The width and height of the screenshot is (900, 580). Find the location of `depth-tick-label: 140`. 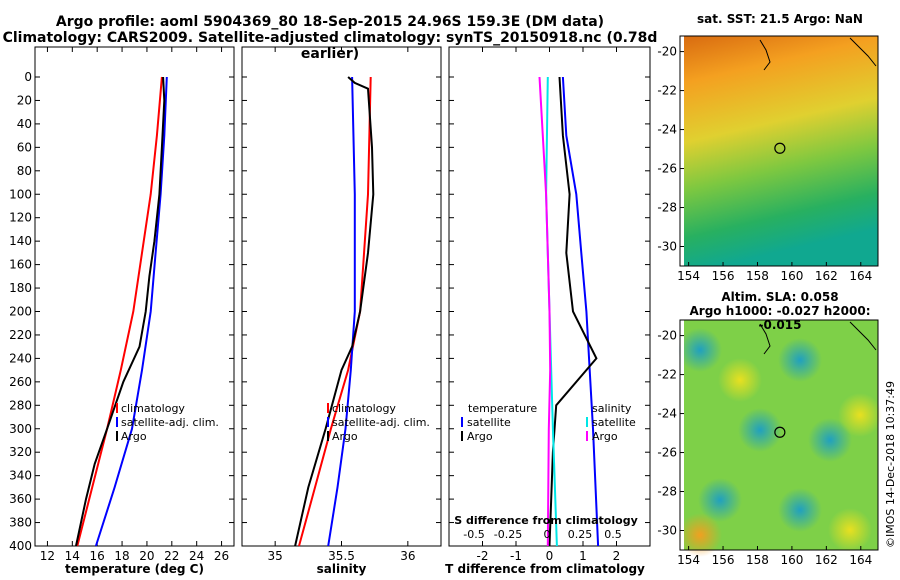

depth-tick-label: 140 is located at coordinates (20, 241).